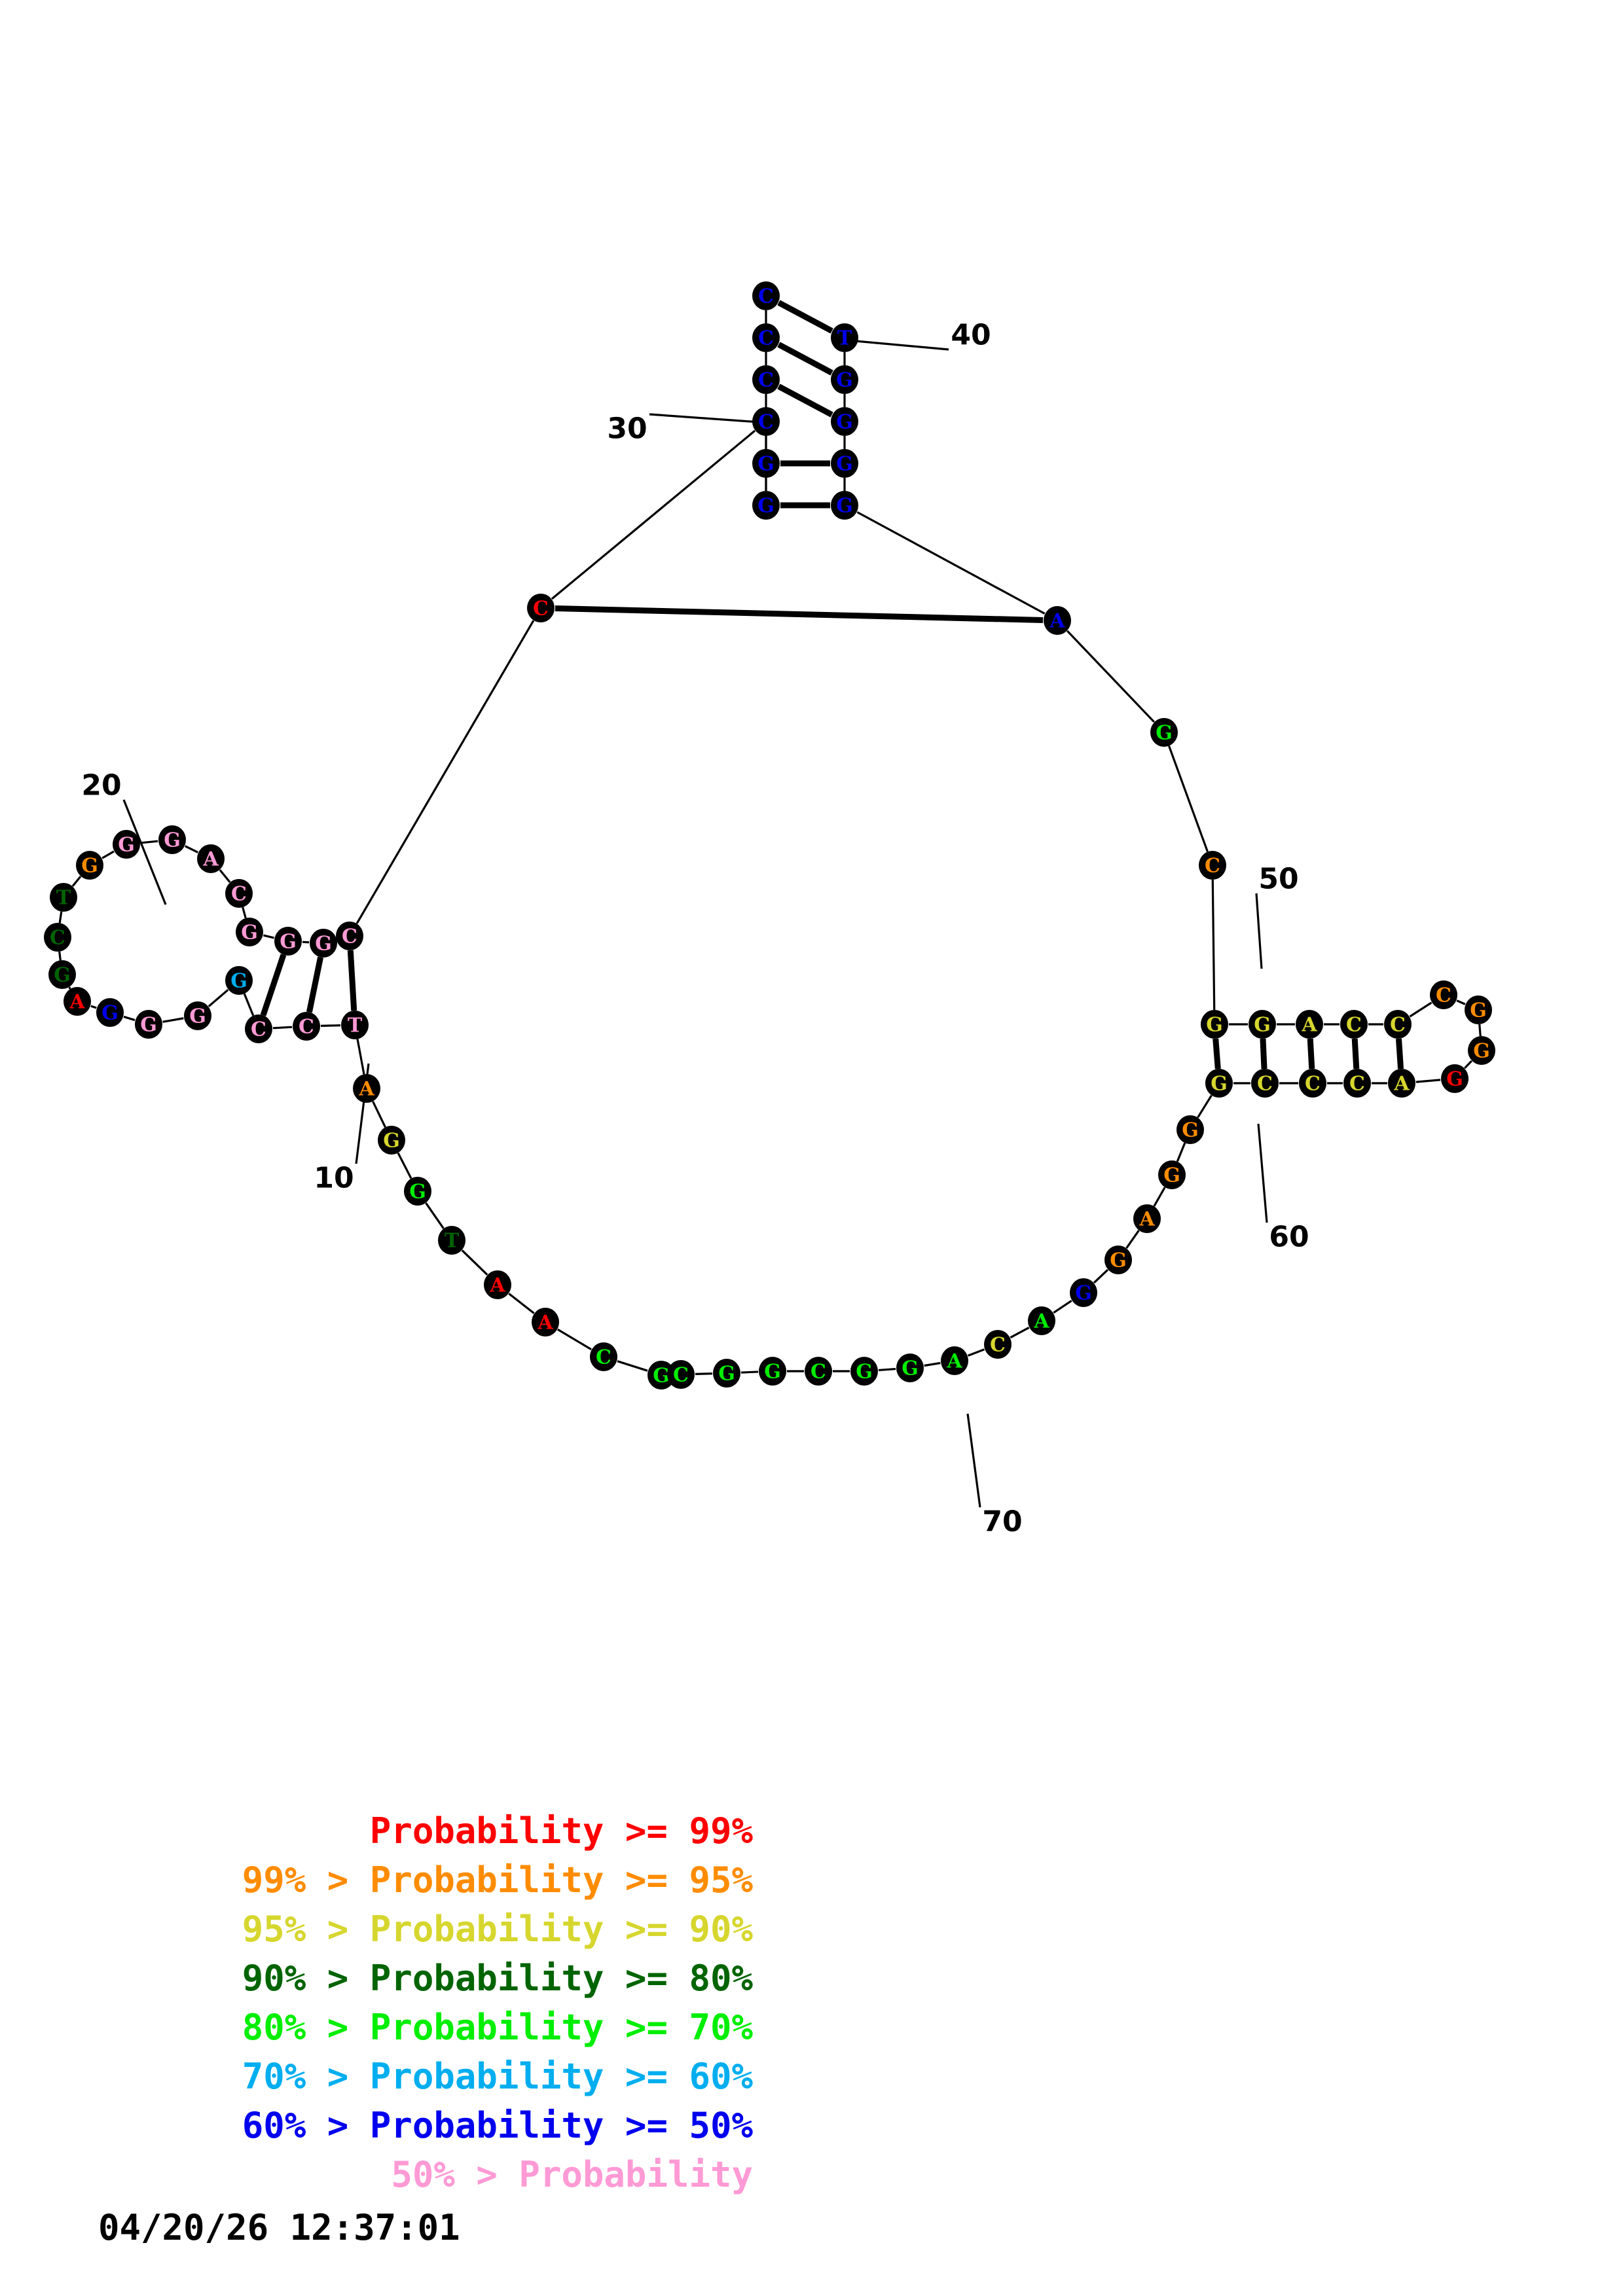 The height and width of the screenshot is (2296, 1623). What do you see at coordinates (1164, 732) in the screenshot?
I see `base-node-42: G` at bounding box center [1164, 732].